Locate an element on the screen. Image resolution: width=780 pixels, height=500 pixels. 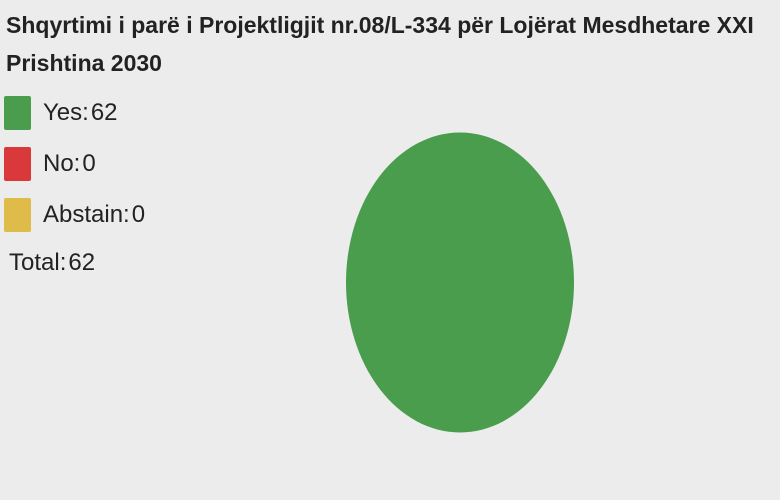
legend-label-no: No: is located at coordinates (62, 163).